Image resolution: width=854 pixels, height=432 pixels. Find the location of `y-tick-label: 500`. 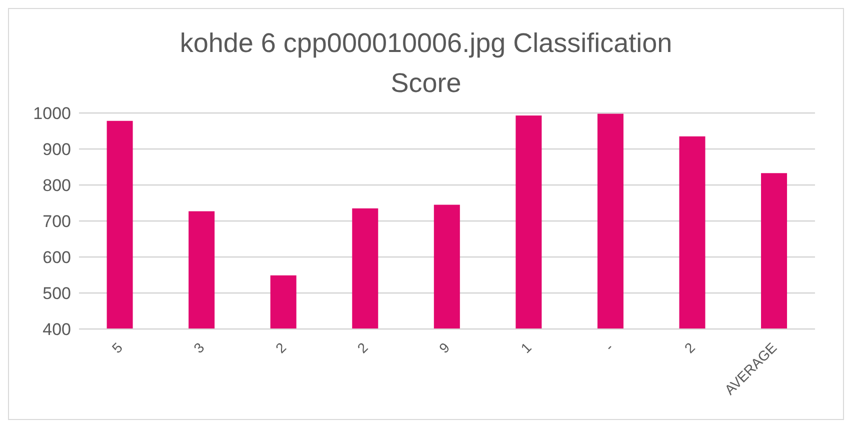

y-tick-label: 500 is located at coordinates (56, 294).